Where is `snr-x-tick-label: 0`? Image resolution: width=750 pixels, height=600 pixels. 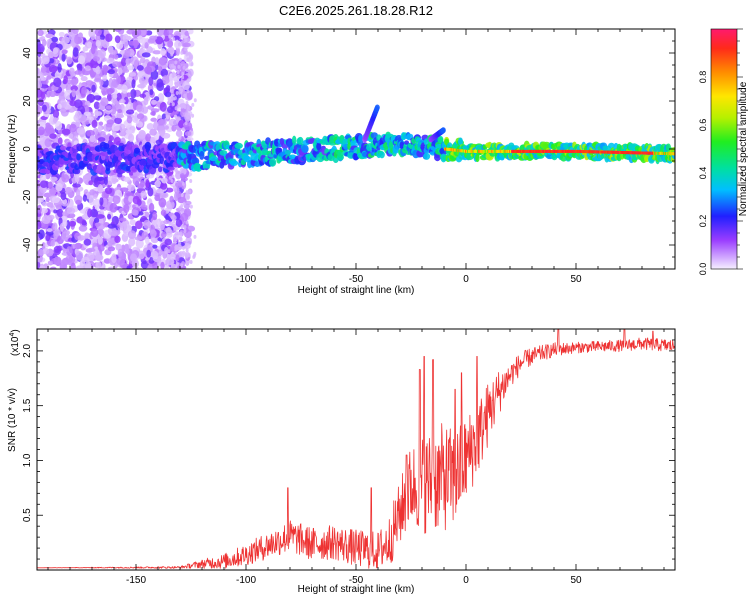
snr-x-tick-label: 0 is located at coordinates (466, 580).